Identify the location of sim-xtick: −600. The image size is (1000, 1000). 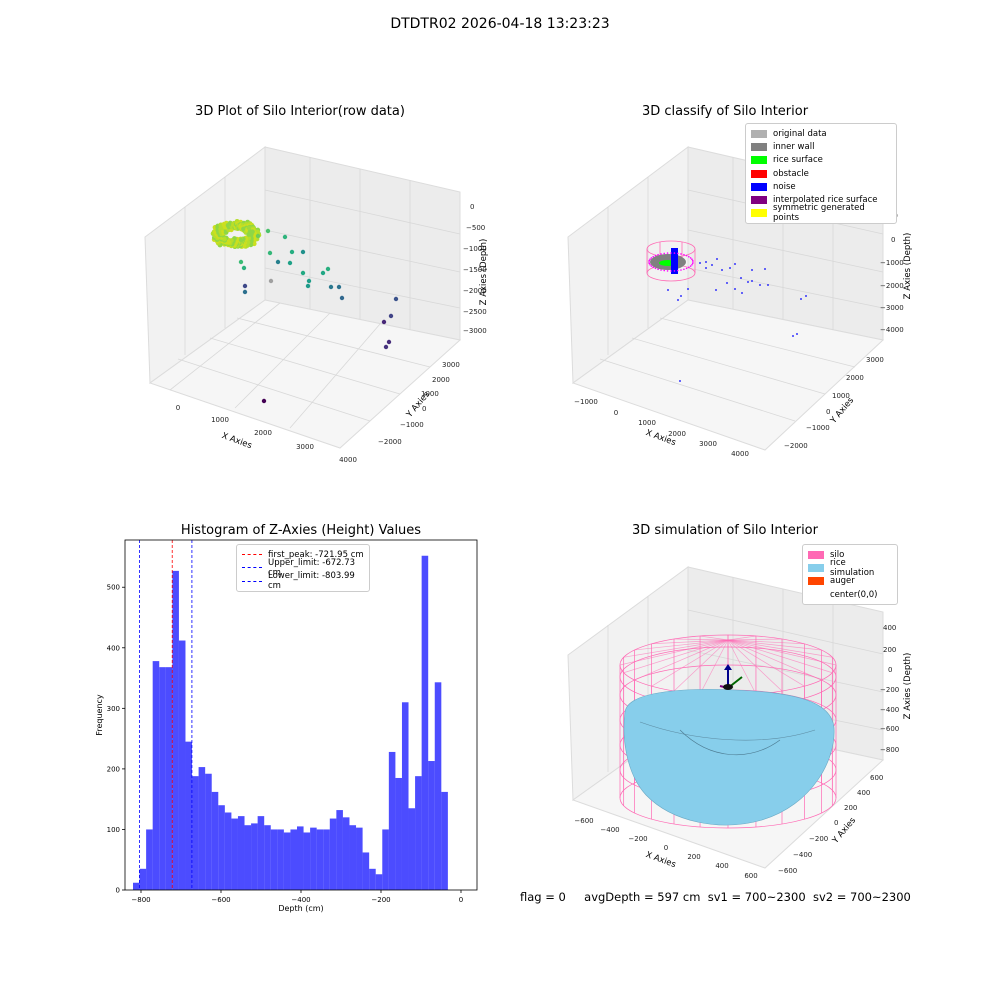
(583, 821).